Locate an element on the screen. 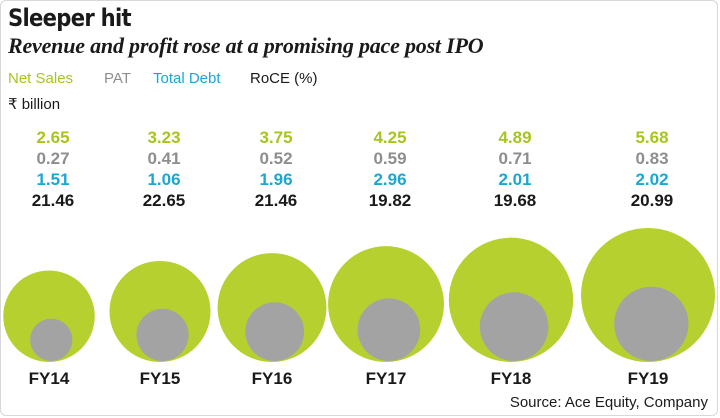 The image size is (720, 418). source-note: Source: Ace Equity, Company is located at coordinates (608, 402).